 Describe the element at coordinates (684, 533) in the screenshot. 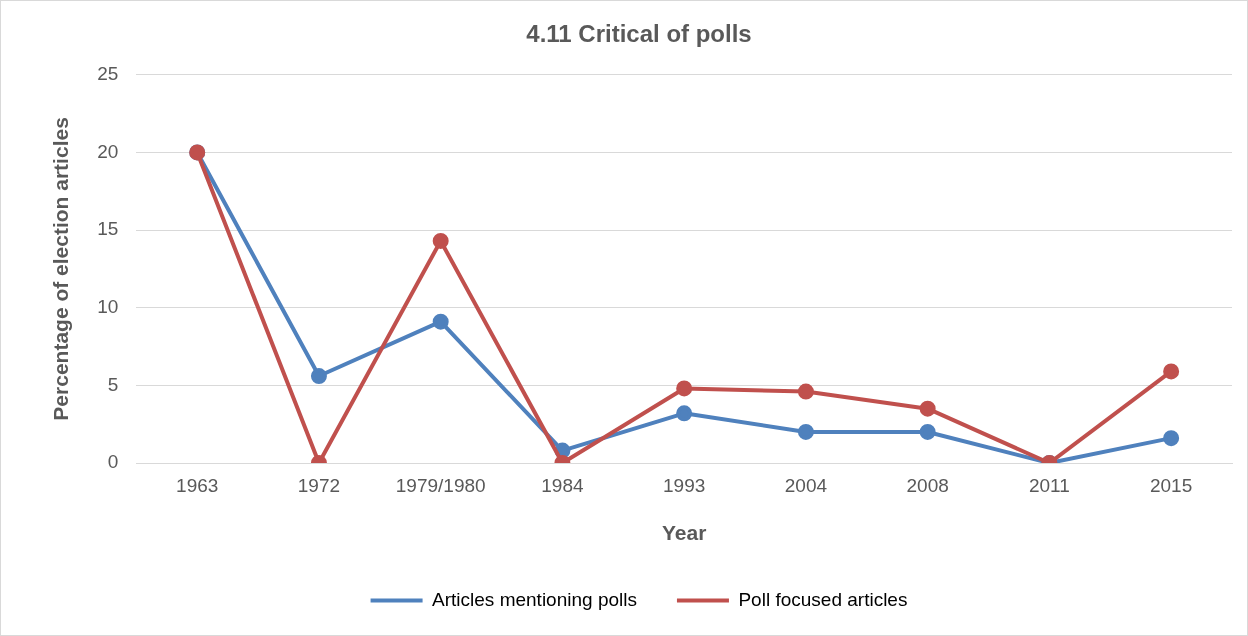

I see `x-axis-title: Year` at that location.